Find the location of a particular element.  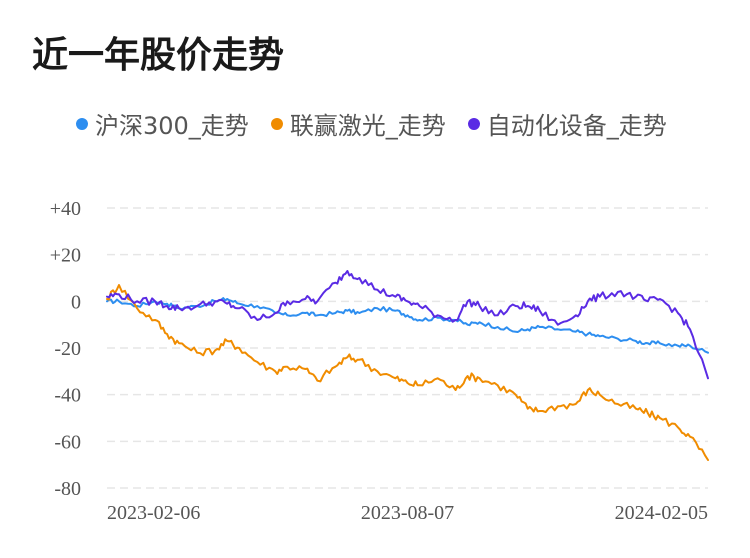

y-tick-label: -60 is located at coordinates (67, 442).